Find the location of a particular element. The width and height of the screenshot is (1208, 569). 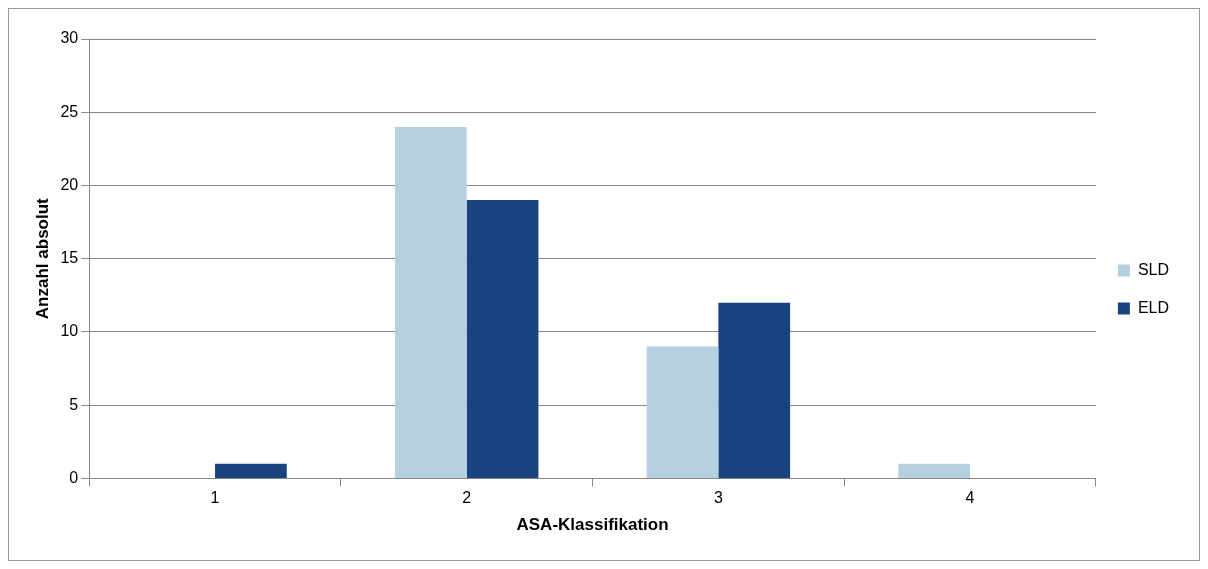

legend-label: SLD is located at coordinates (1153, 269).